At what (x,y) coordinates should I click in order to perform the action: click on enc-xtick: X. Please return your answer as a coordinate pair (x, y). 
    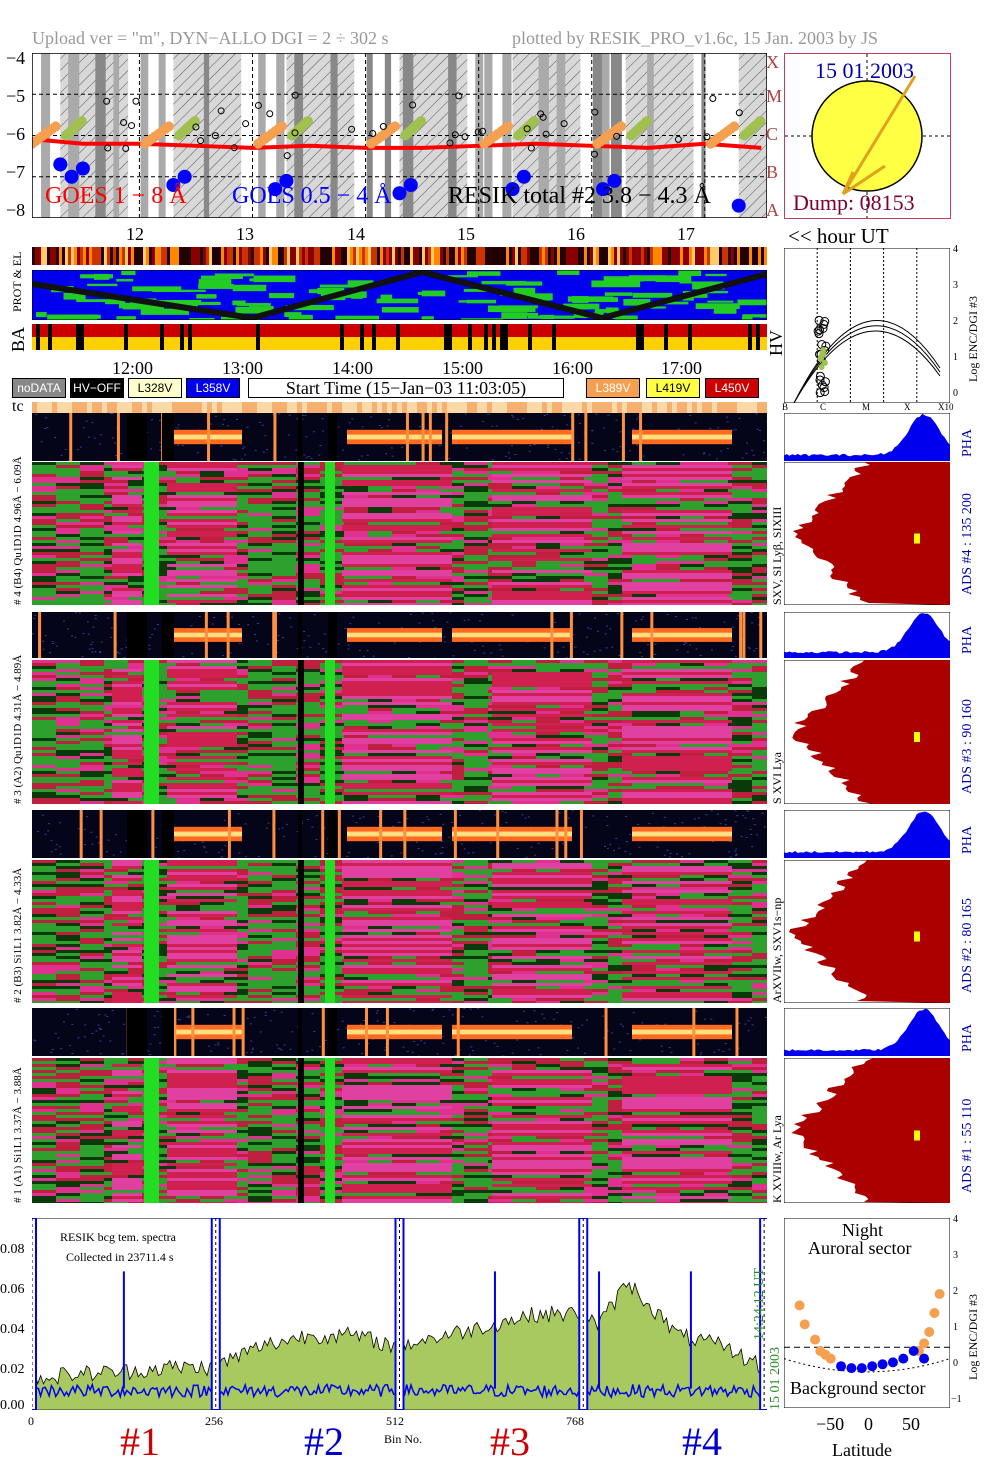
    Looking at the image, I should click on (907, 407).